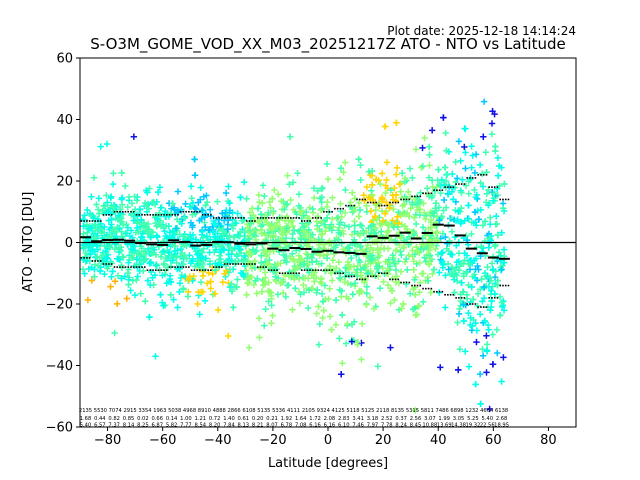  I want to click on bin-stat-value: 1232, so click(471, 411).